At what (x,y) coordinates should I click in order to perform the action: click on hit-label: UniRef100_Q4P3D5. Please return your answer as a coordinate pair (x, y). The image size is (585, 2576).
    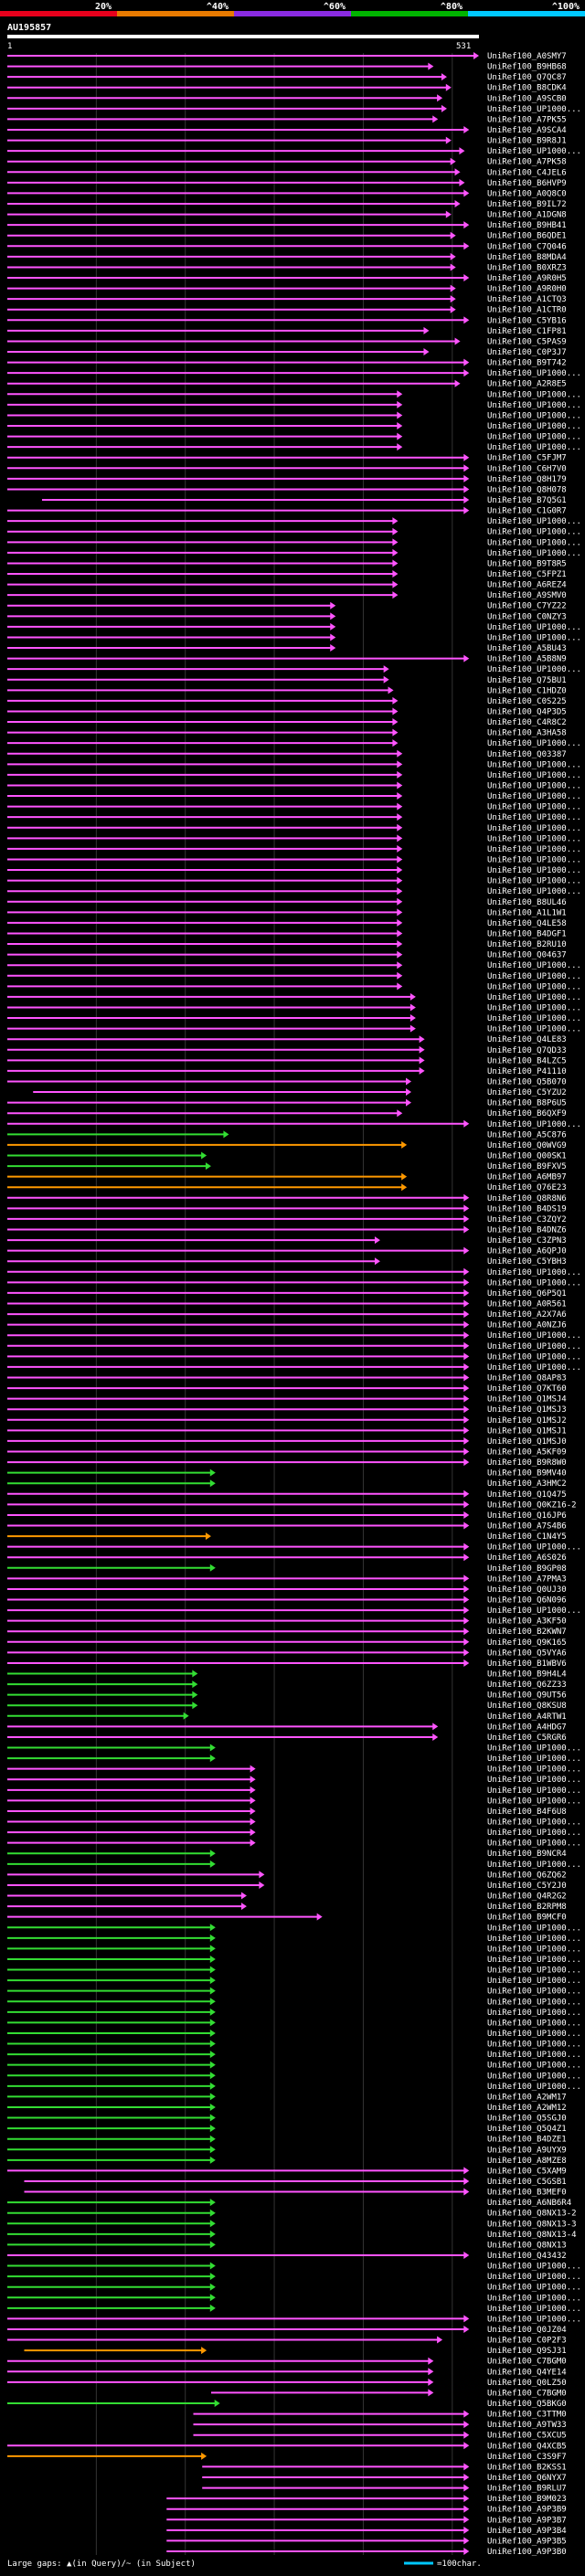
    Looking at the image, I should click on (527, 711).